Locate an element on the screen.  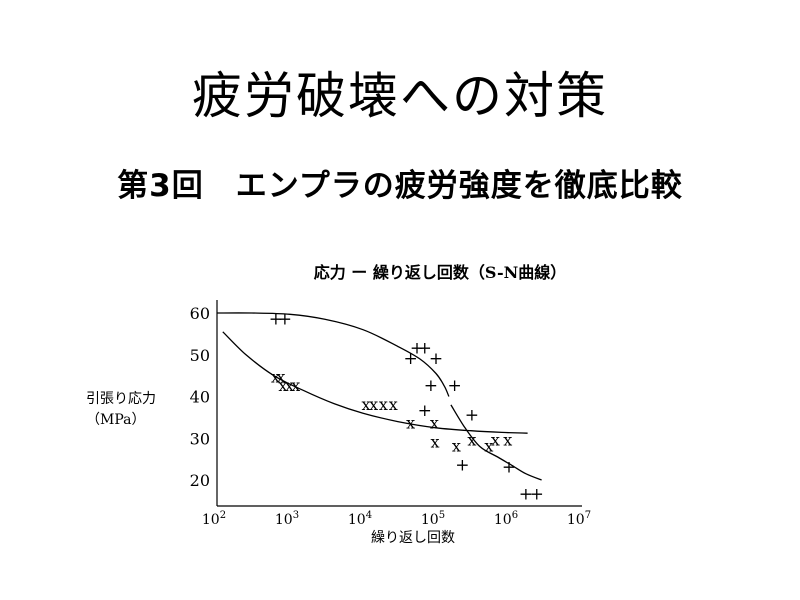
x-axis-label: 繰り返し回数 is located at coordinates (413, 538).